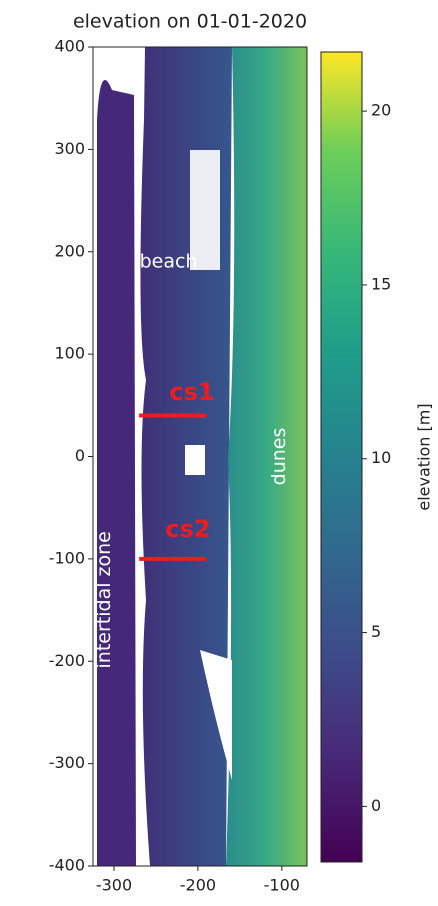  I want to click on annotation: dunes, so click(279, 457).